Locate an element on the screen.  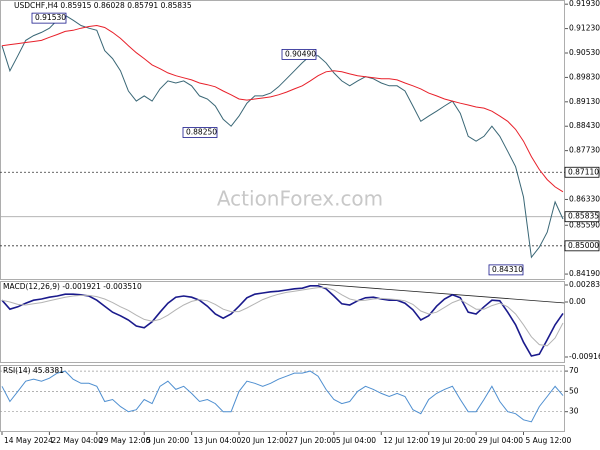
level-label: 0.85835 is located at coordinates (583, 216).